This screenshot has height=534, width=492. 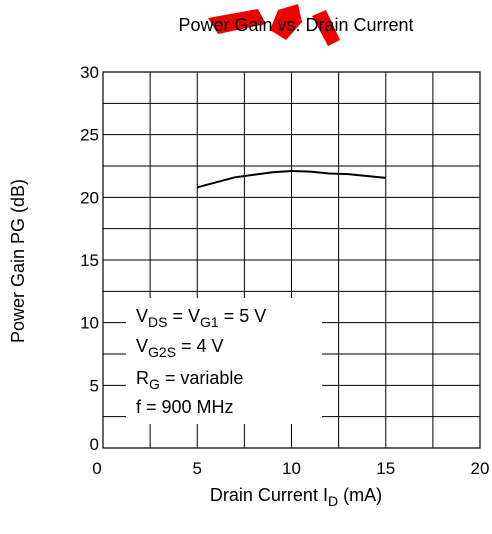 I want to click on annotation-line-vg2s: VG2S = 4 V, so click(x=180, y=348).